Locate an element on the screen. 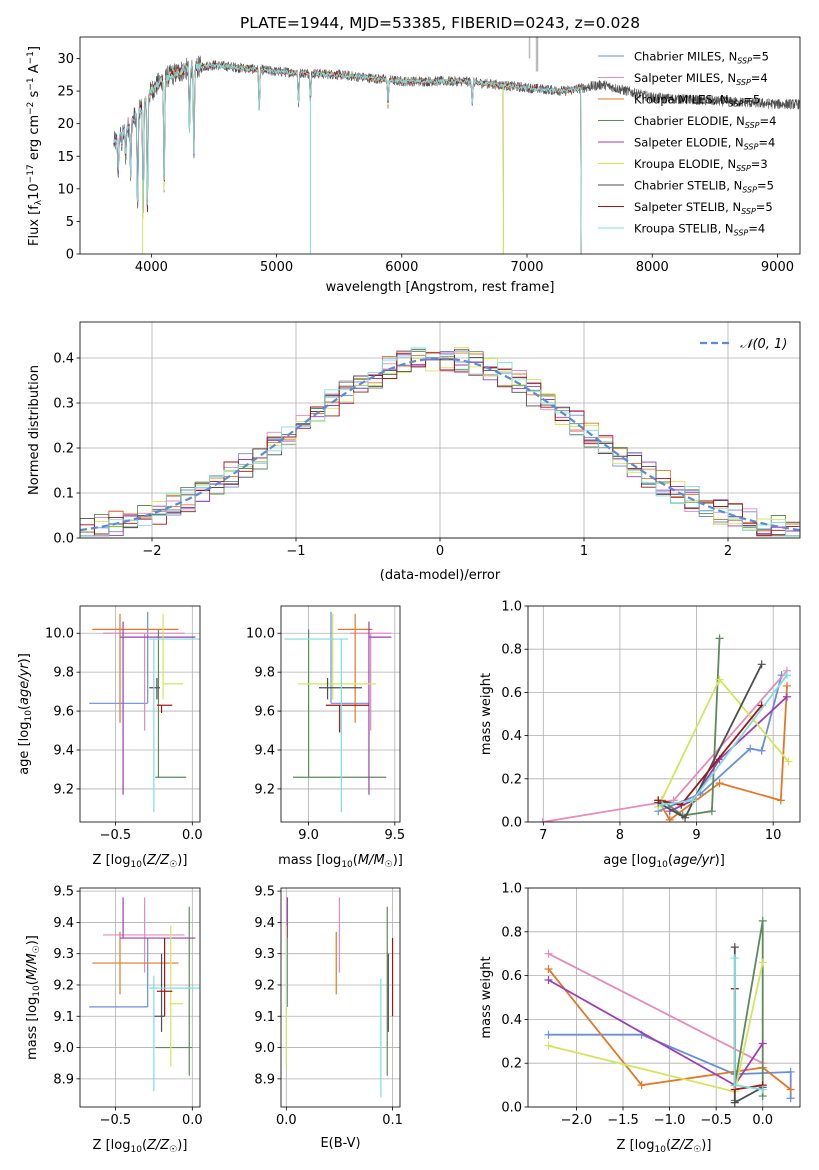 This screenshot has height=1170, width=819. residuals-xtick-label-3: 1 is located at coordinates (584, 551).